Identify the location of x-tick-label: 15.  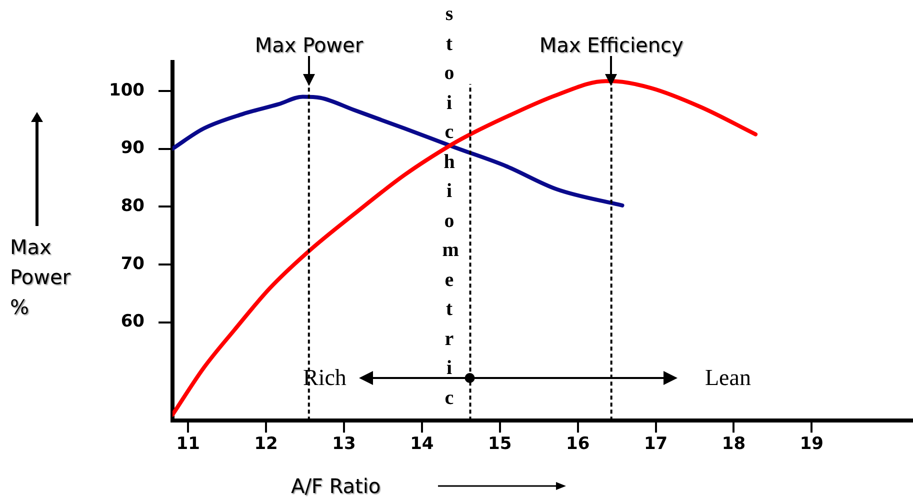
(500, 444).